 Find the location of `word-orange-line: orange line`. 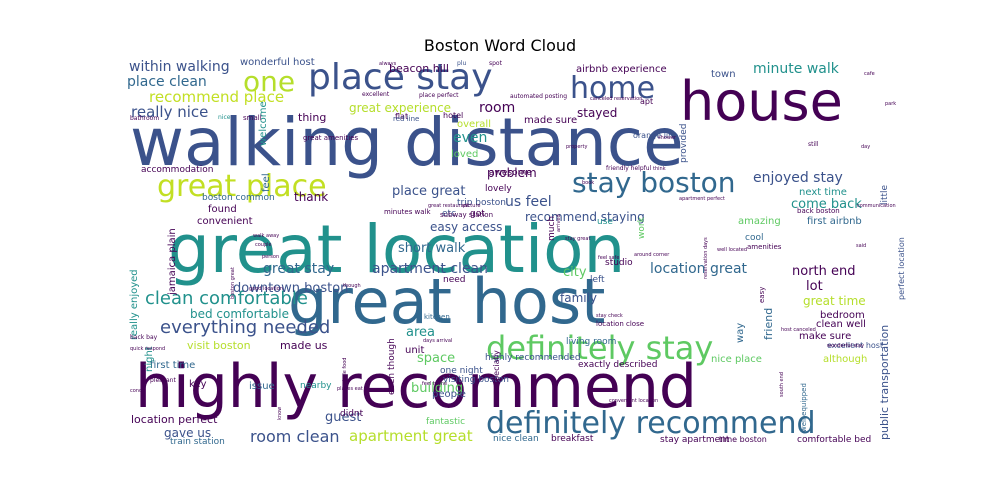

word-orange-line: orange line is located at coordinates (655, 135).